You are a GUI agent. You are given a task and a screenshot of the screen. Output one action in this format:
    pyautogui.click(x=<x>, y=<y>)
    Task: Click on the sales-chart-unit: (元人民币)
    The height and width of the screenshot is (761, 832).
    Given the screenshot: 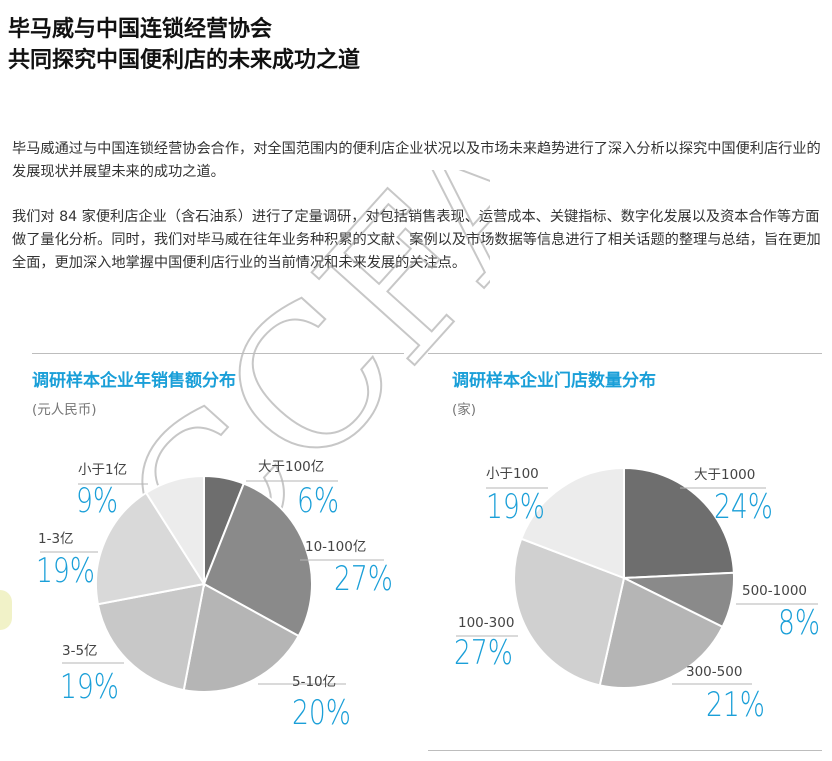 What is the action you would take?
    pyautogui.click(x=64, y=410)
    